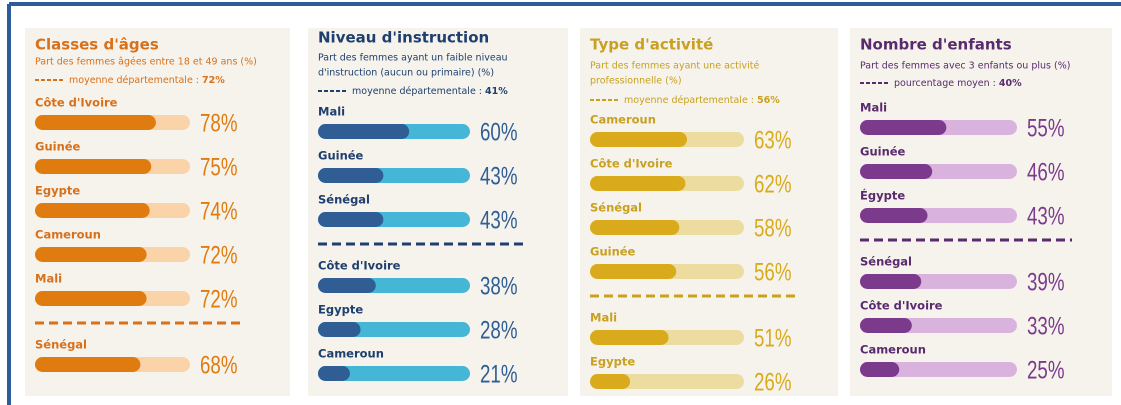  I want to click on subtitle: professionnelle (%), so click(636, 81).